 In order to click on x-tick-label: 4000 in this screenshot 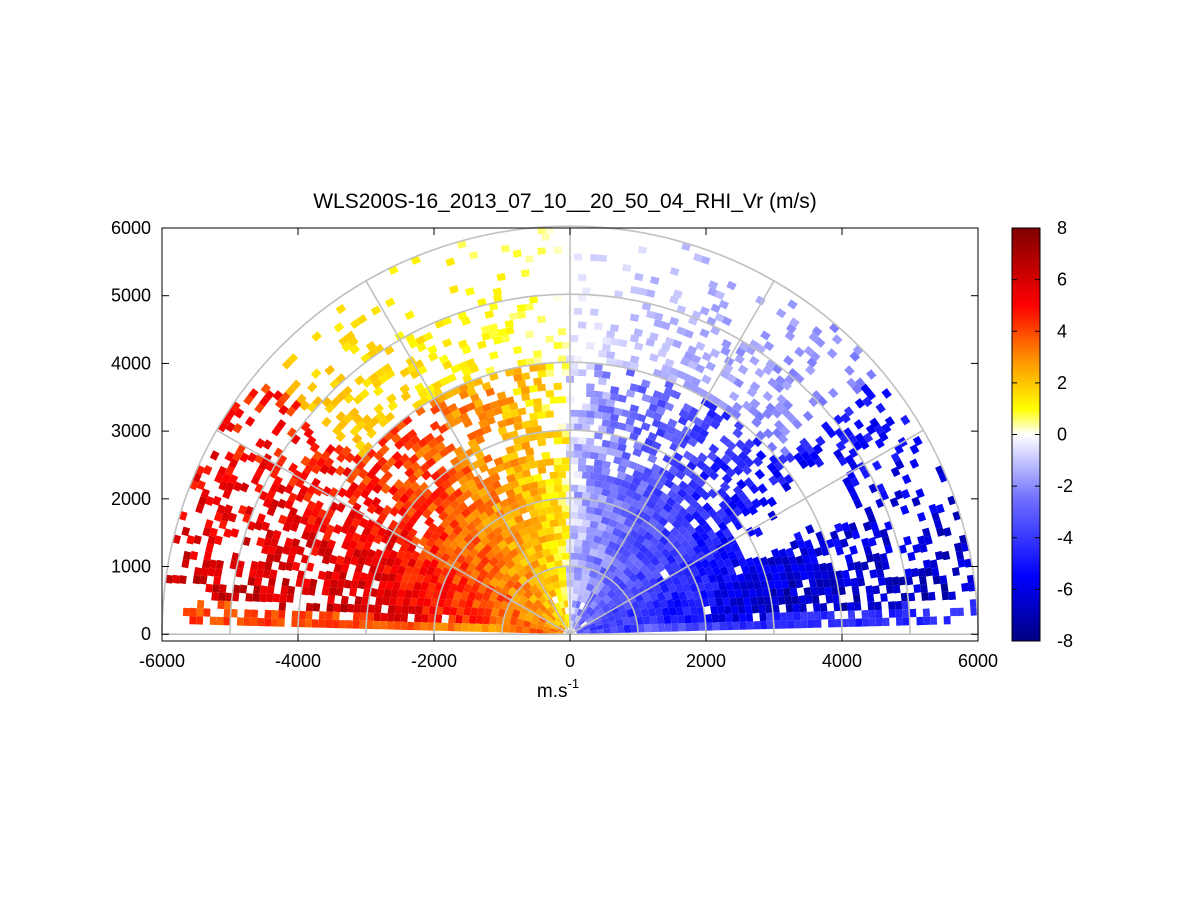, I will do `click(842, 661)`.